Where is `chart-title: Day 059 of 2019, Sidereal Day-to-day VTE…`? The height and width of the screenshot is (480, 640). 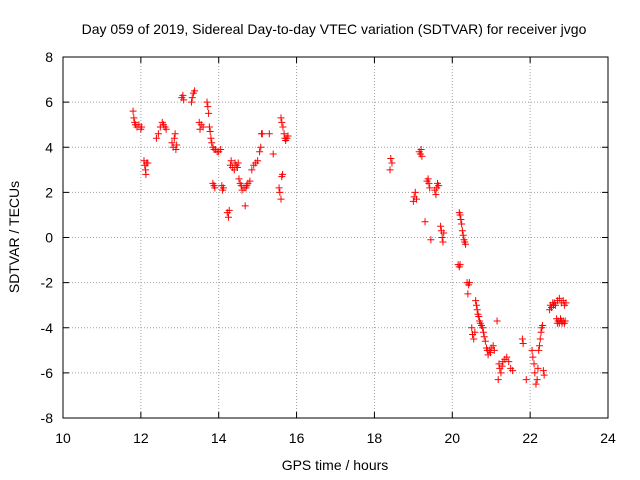 chart-title: Day 059 of 2019, Sidereal Day-to-day VTE… is located at coordinates (334, 29).